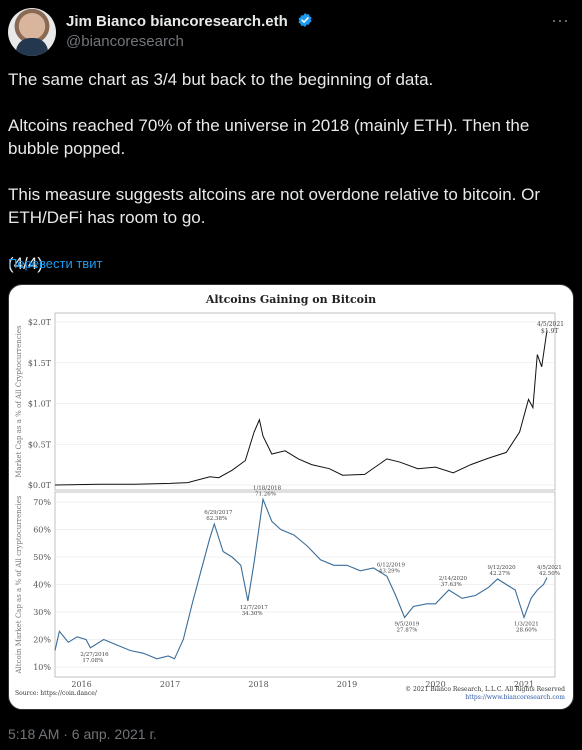  What do you see at coordinates (42, 530) in the screenshot?
I see `bottom-y-tick-label: 60%` at bounding box center [42, 530].